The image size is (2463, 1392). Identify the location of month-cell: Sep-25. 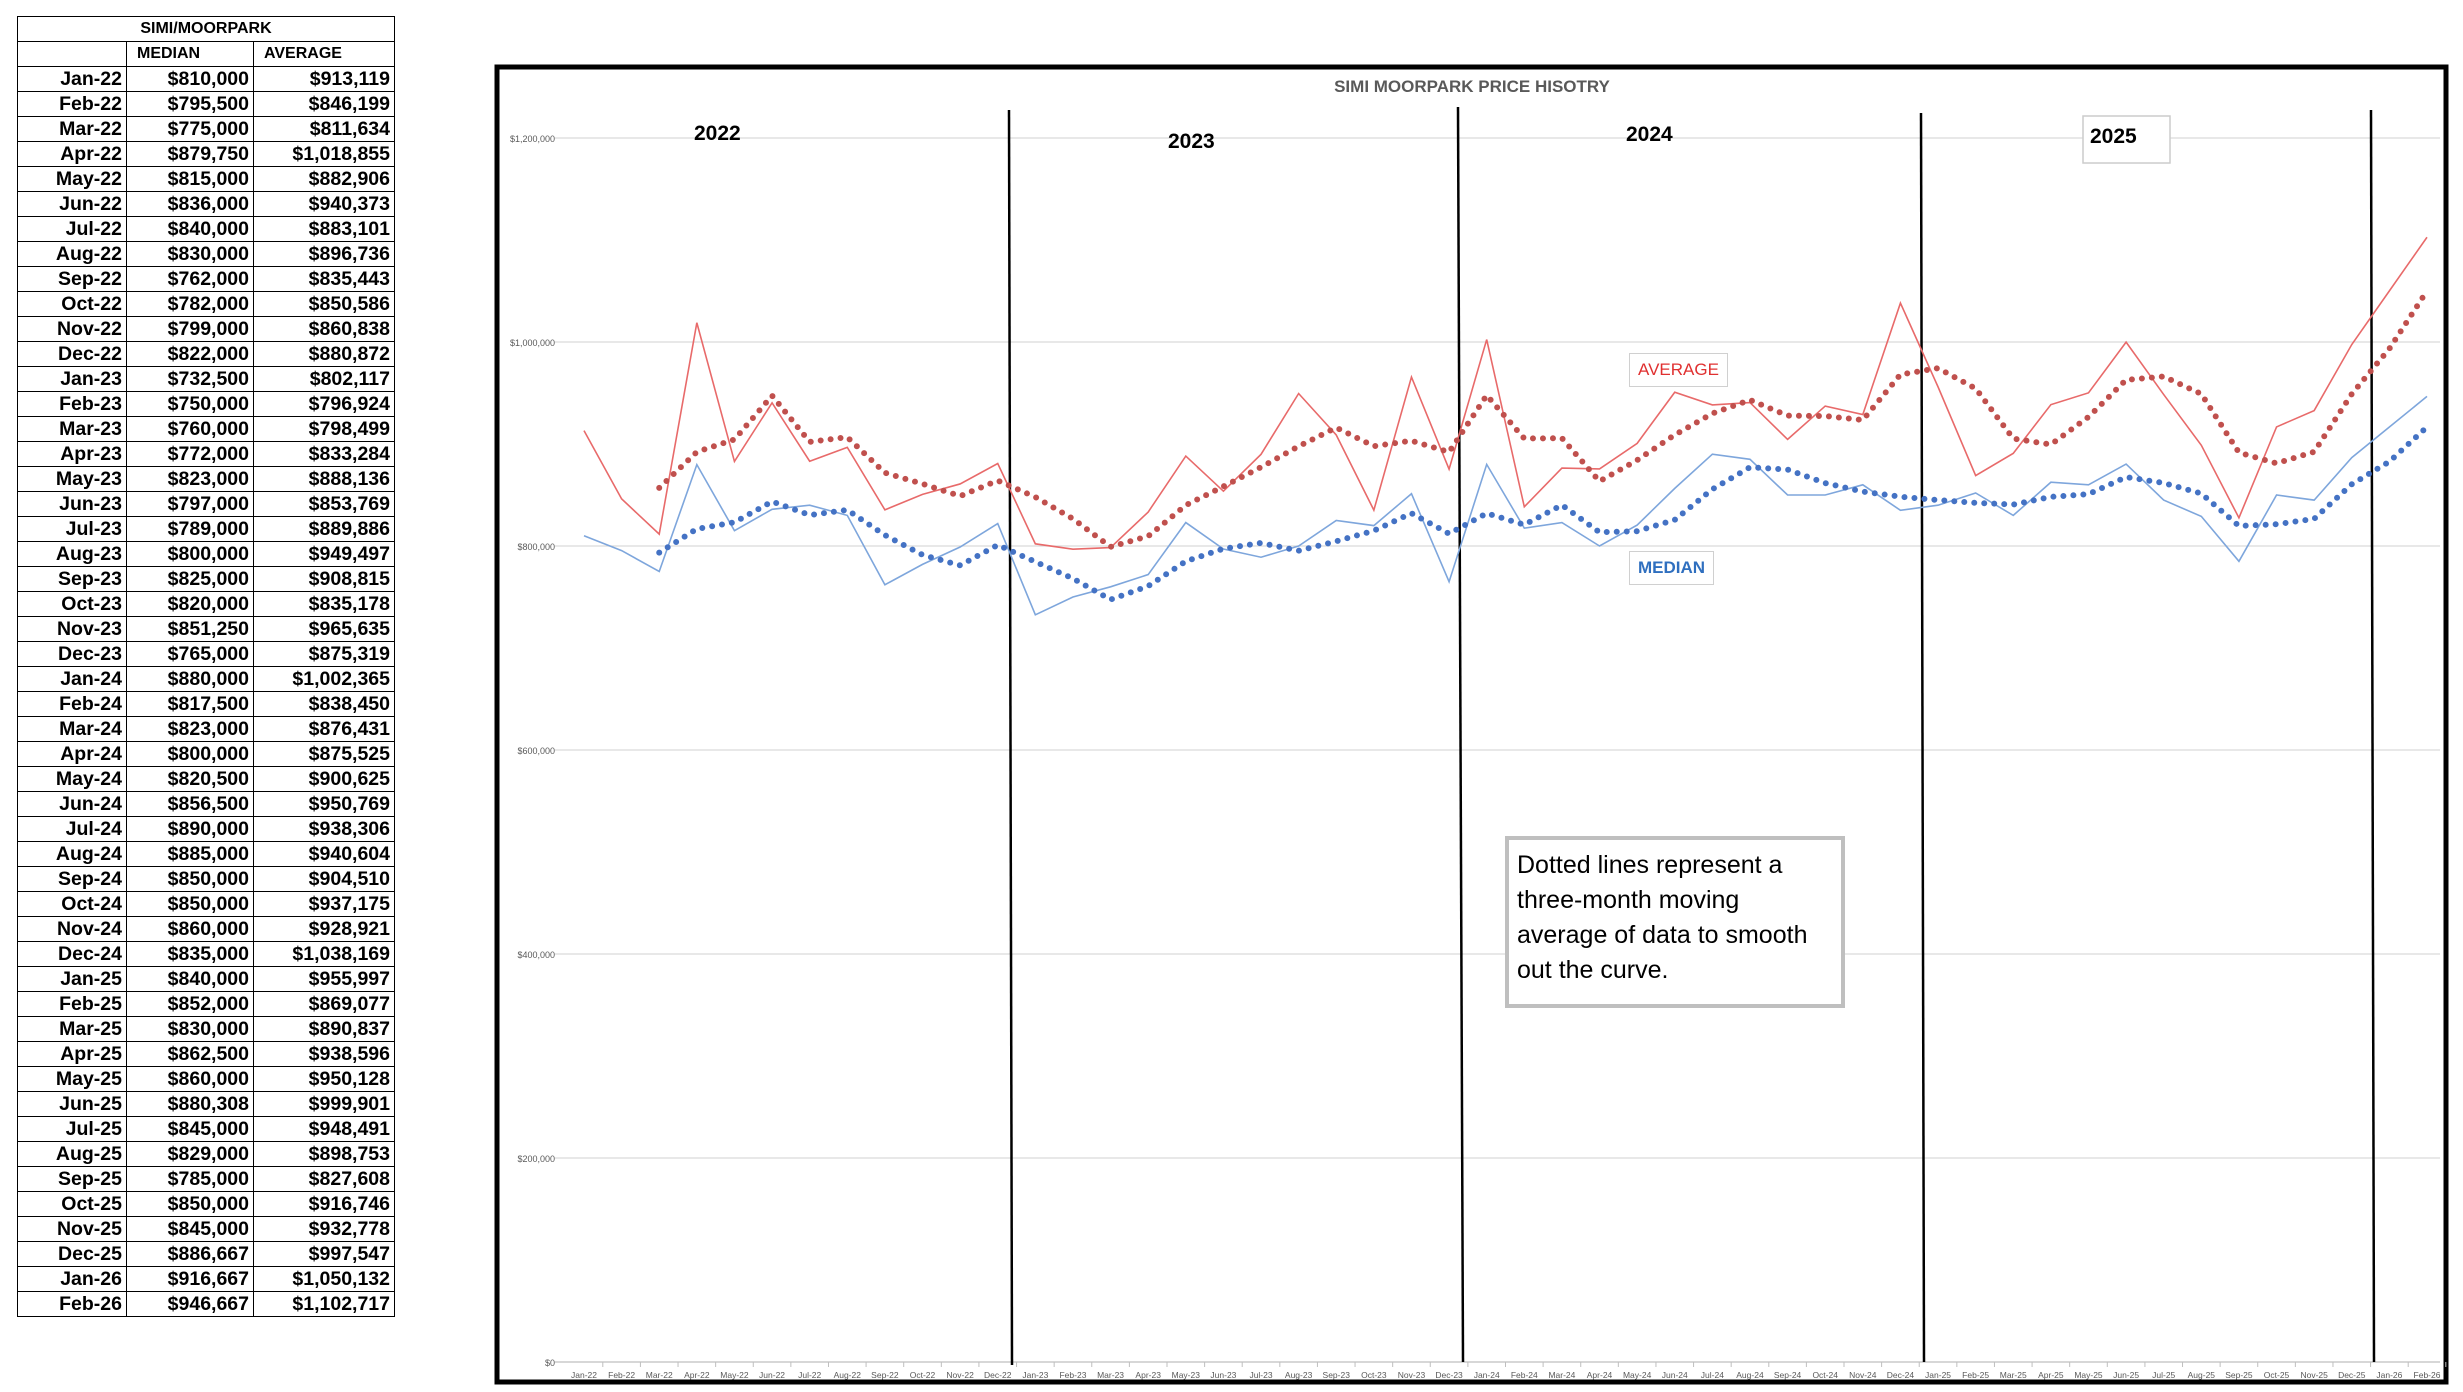
(72, 1179).